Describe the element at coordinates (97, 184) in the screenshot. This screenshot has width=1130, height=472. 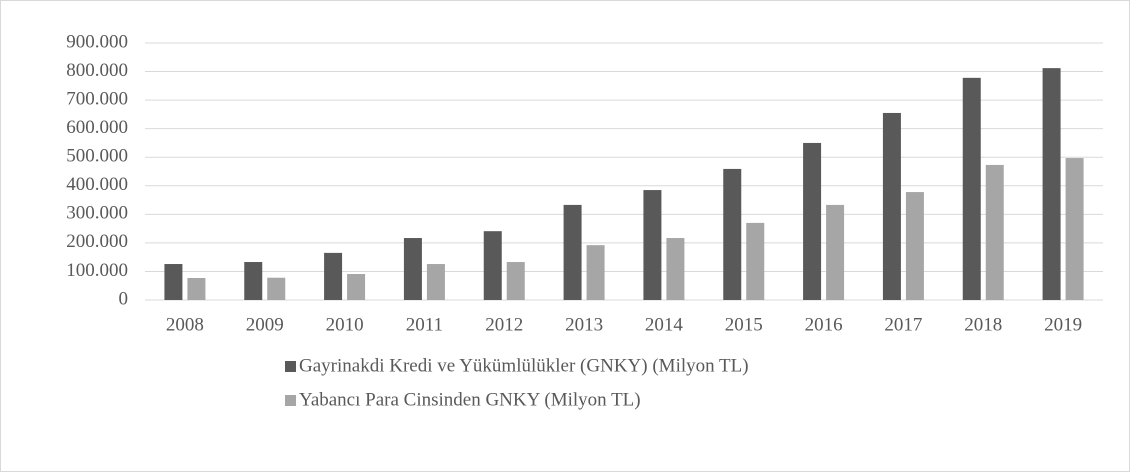
I see `y-tick-label: 400.000` at that location.